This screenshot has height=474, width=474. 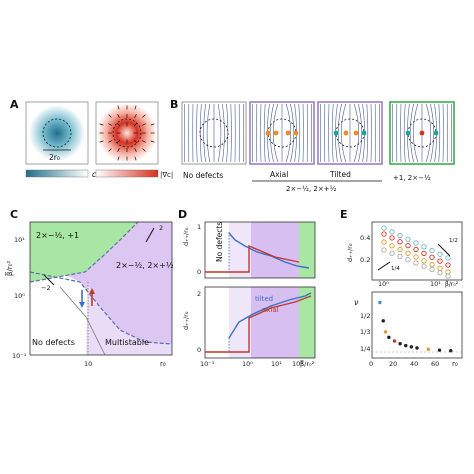 I want to click on panel-a: A 2r₀ c |∇c|, so click(x=91, y=138).